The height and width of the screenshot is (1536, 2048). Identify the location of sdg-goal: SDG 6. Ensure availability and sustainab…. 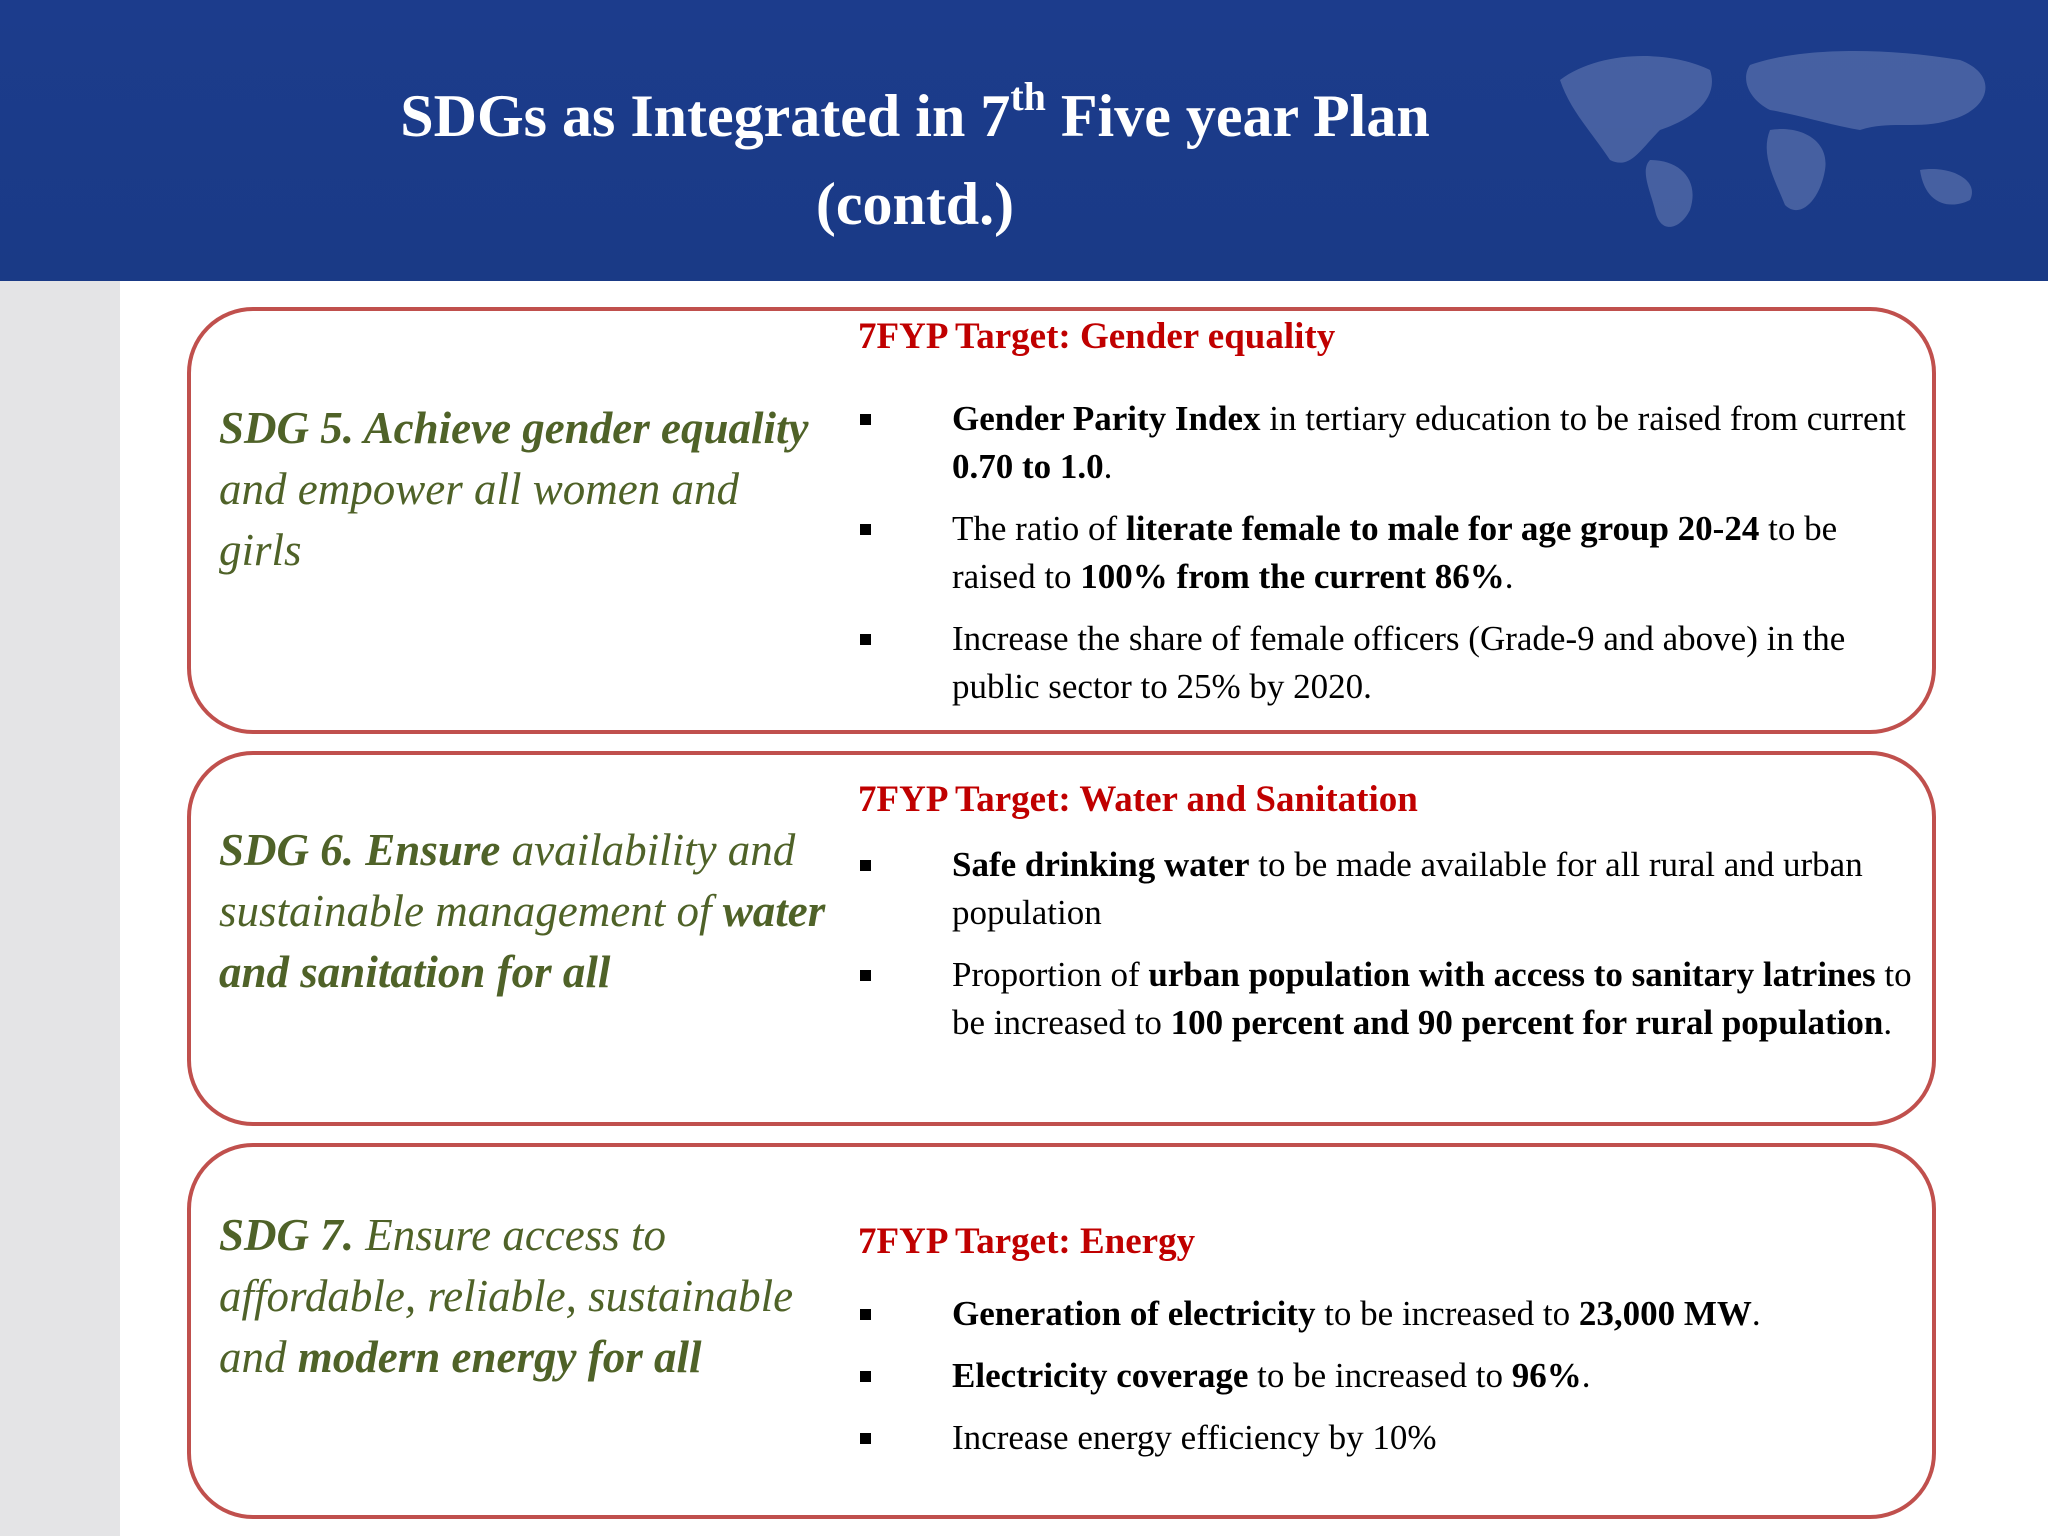
(524, 911).